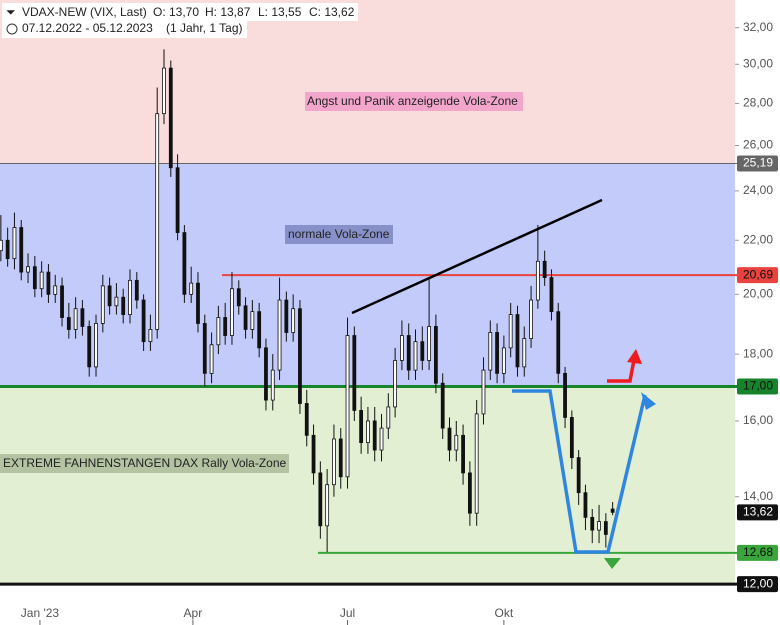 The width and height of the screenshot is (780, 625). Describe the element at coordinates (339, 234) in the screenshot. I see `annotation: normale Vola-Zone` at that location.